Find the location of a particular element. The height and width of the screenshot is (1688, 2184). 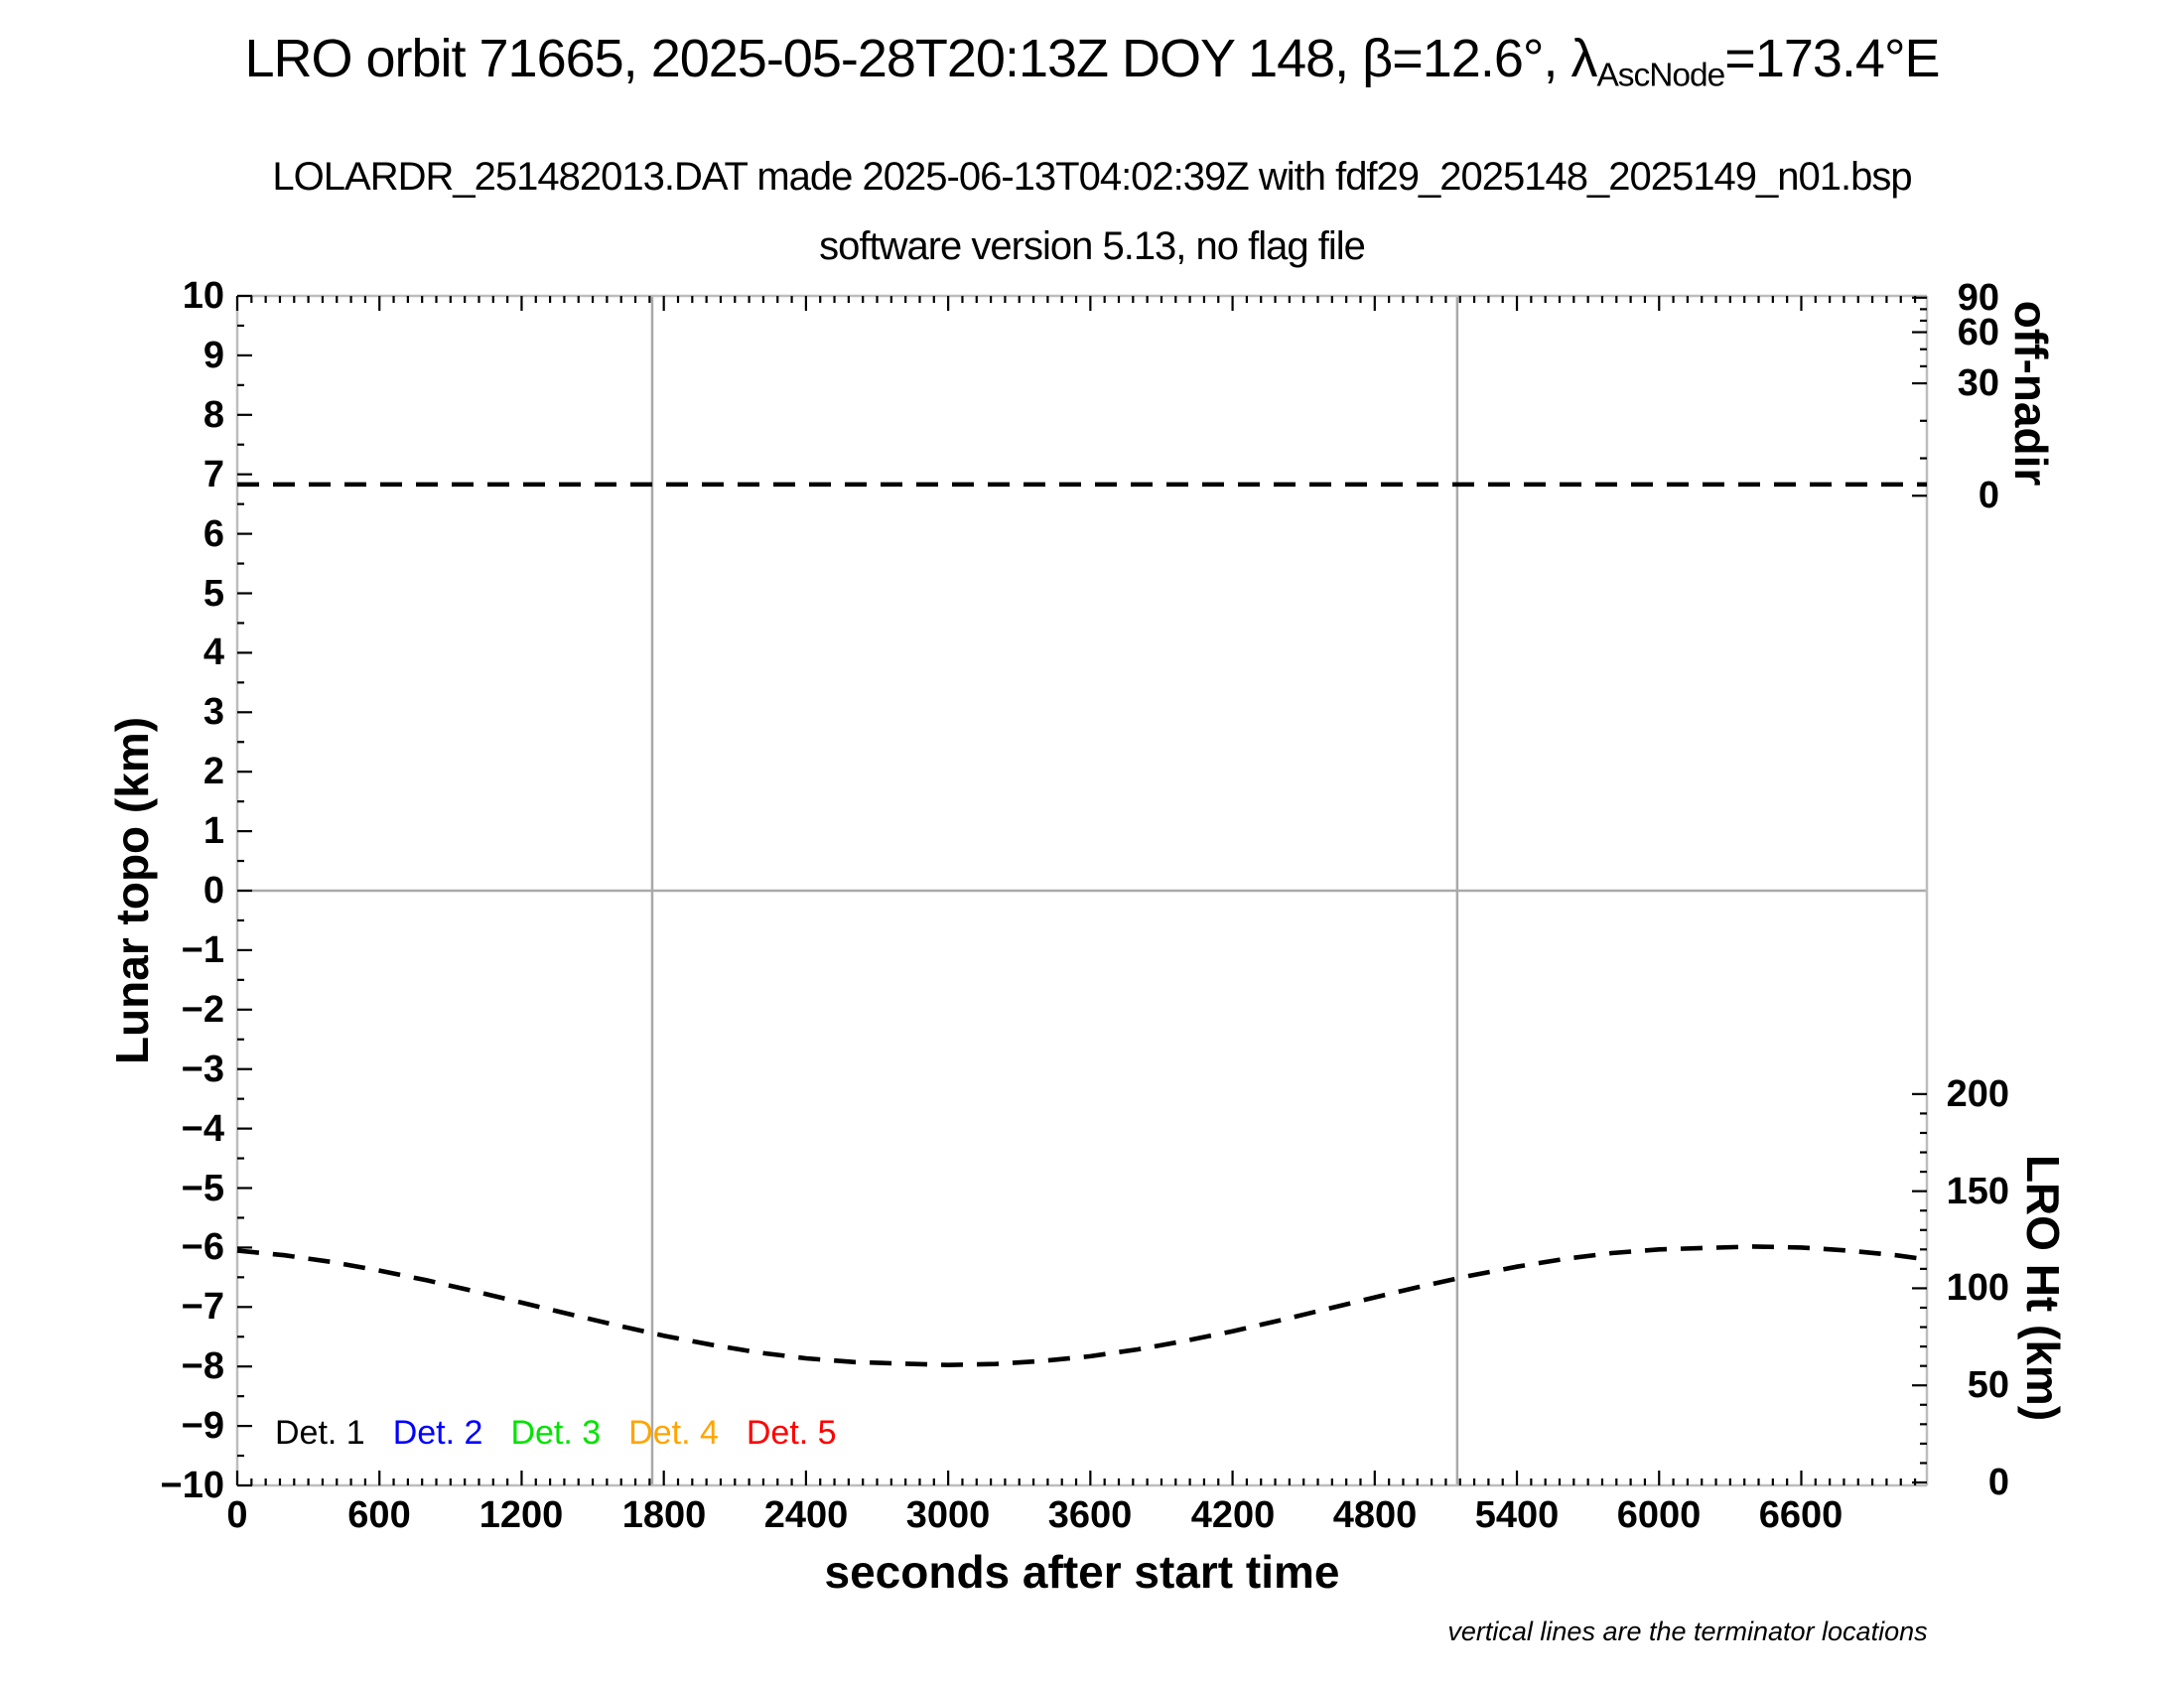

legend-item-det-3: Det. 3 is located at coordinates (556, 1433).